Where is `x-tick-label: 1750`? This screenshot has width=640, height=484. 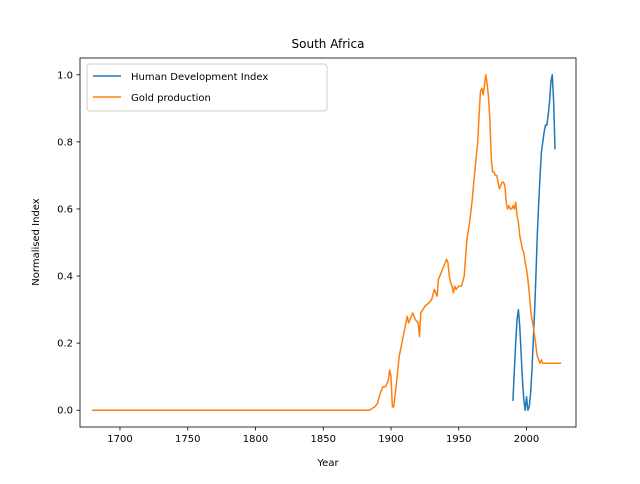 x-tick-label: 1750 is located at coordinates (187, 439).